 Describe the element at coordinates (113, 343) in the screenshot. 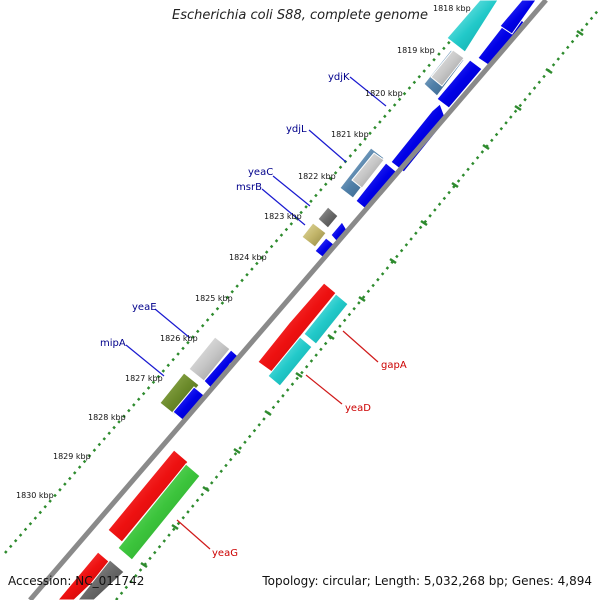

I see `gene-label-mipA: mipA` at that location.